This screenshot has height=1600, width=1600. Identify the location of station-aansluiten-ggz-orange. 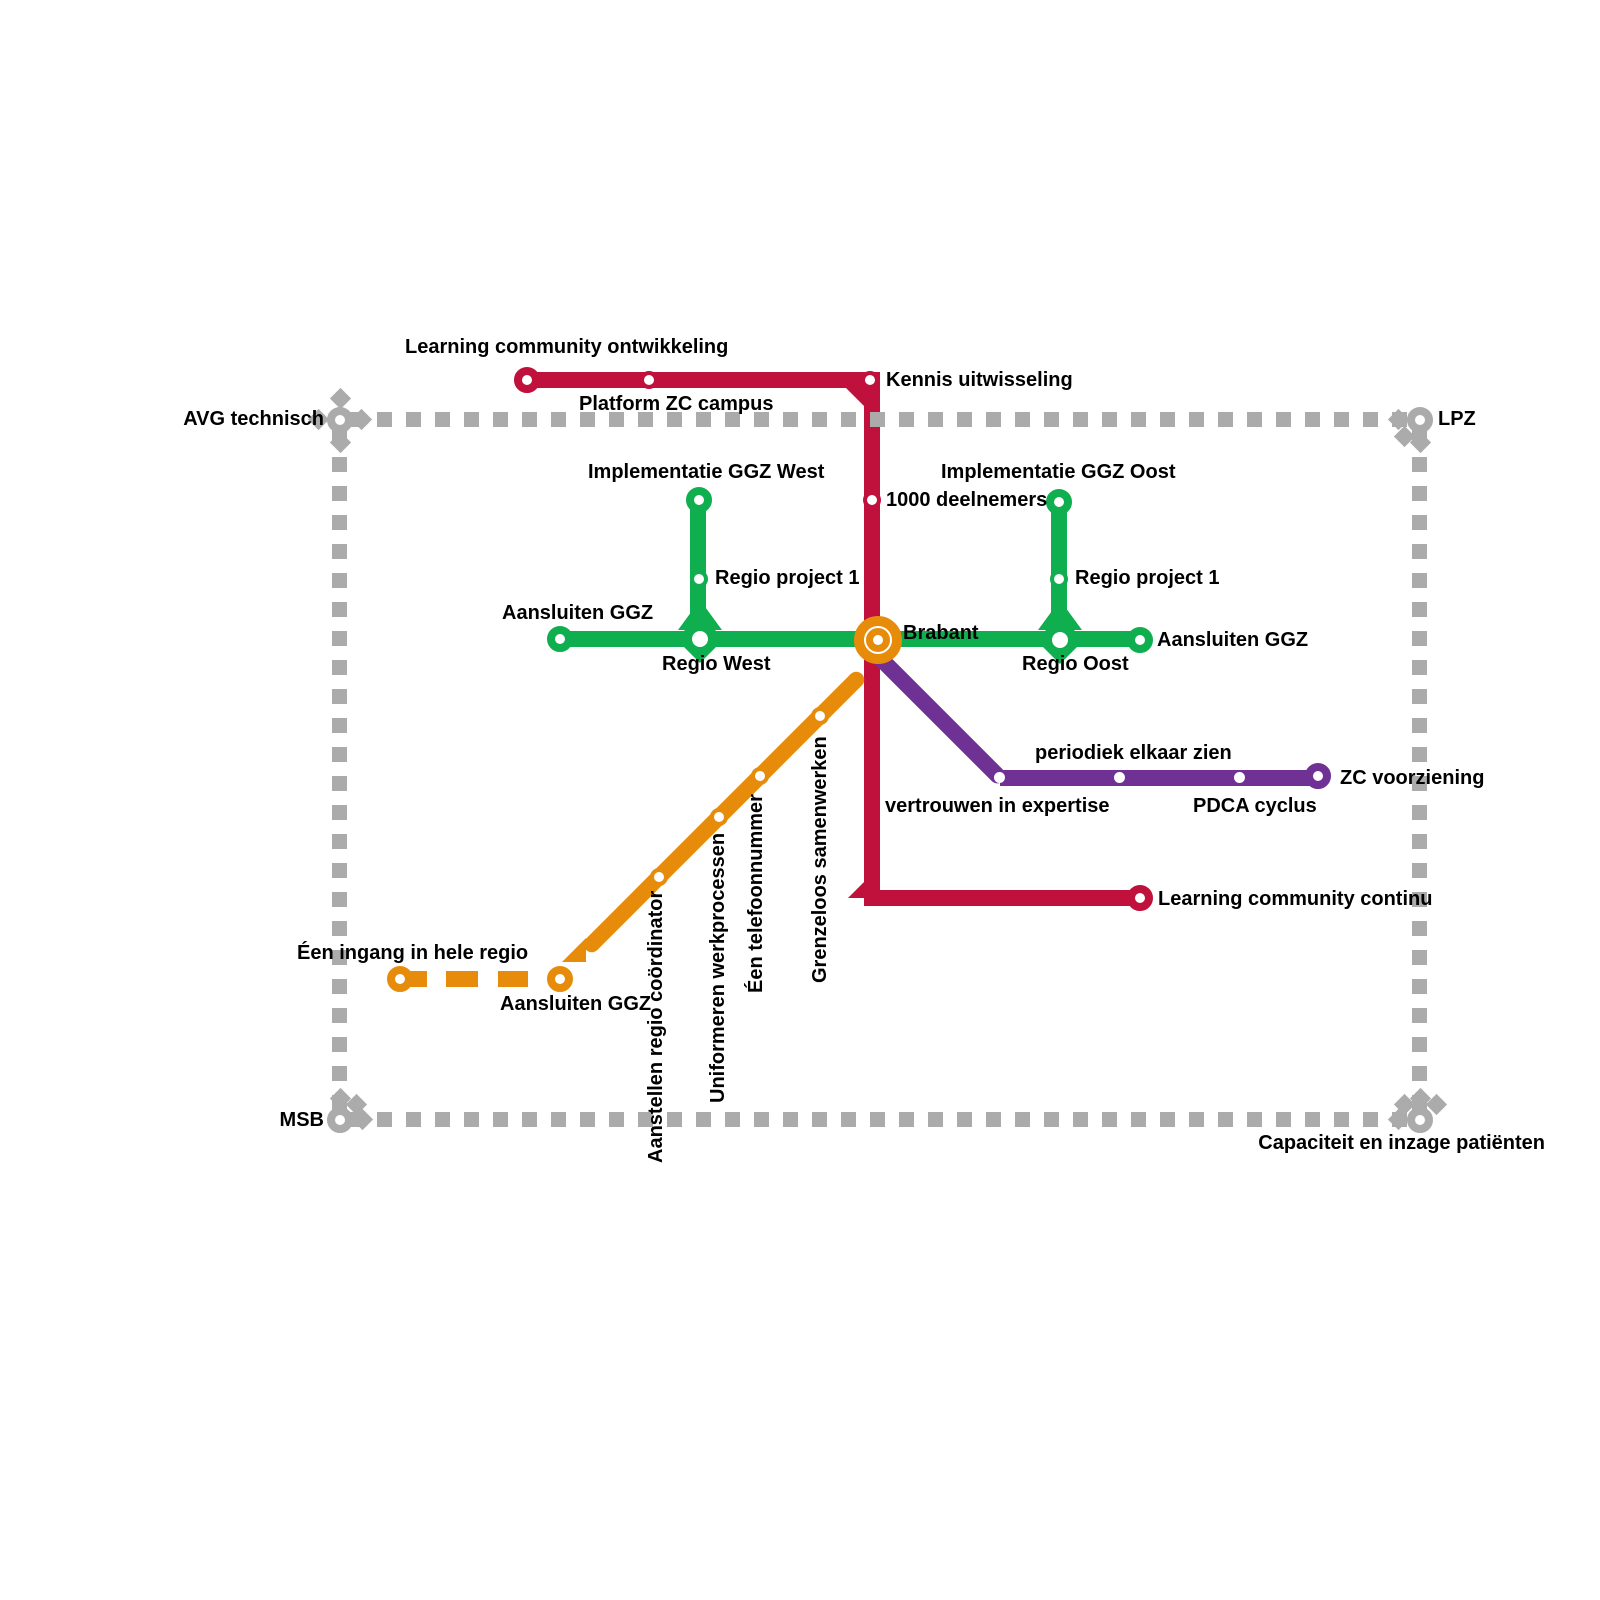
(560, 979).